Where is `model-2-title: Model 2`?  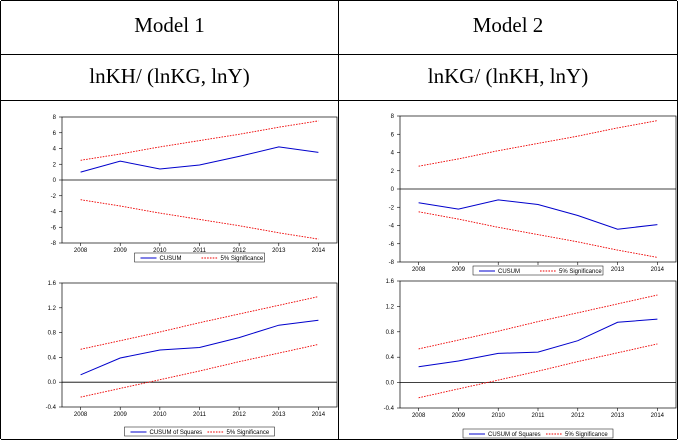
model-2-title: Model 2 is located at coordinates (508, 25).